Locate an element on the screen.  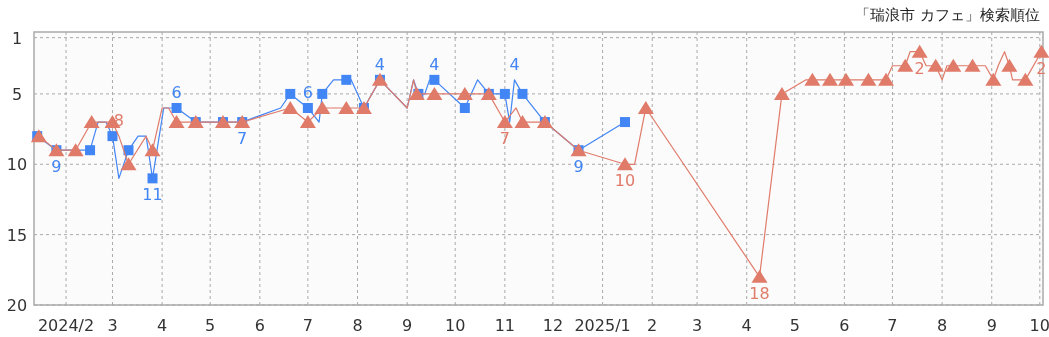
chart-title: 「瑞浪市 カフェ」検索順位 is located at coordinates (947, 15).